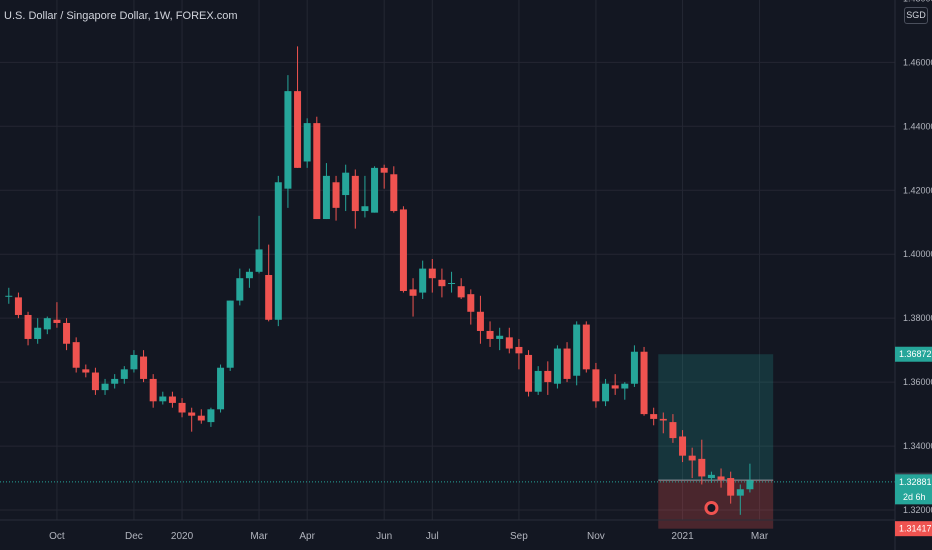  Describe the element at coordinates (134, 536) in the screenshot. I see `x-tick-label: Dec` at that location.